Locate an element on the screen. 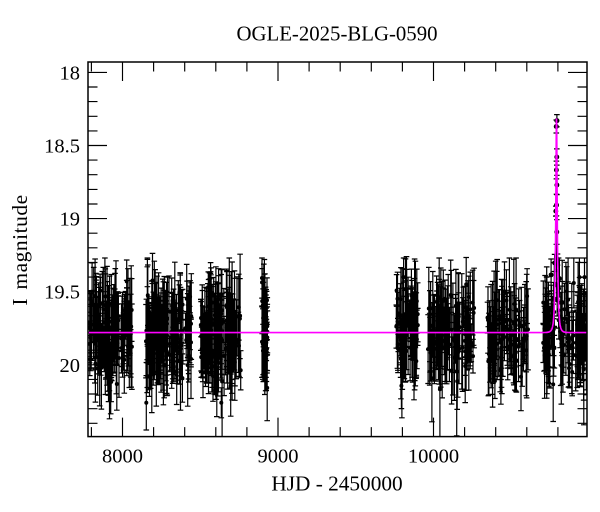  svg-text: 19 is located at coordinates (70, 220).